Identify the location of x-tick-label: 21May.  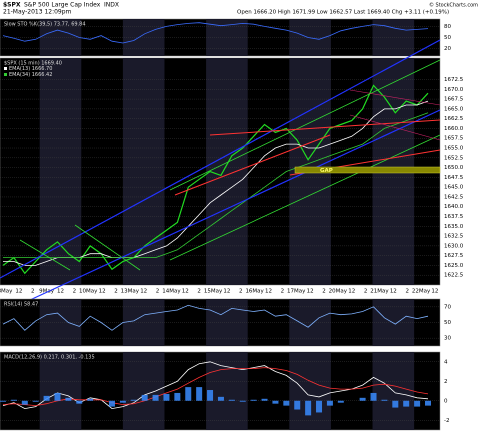
(379, 292).